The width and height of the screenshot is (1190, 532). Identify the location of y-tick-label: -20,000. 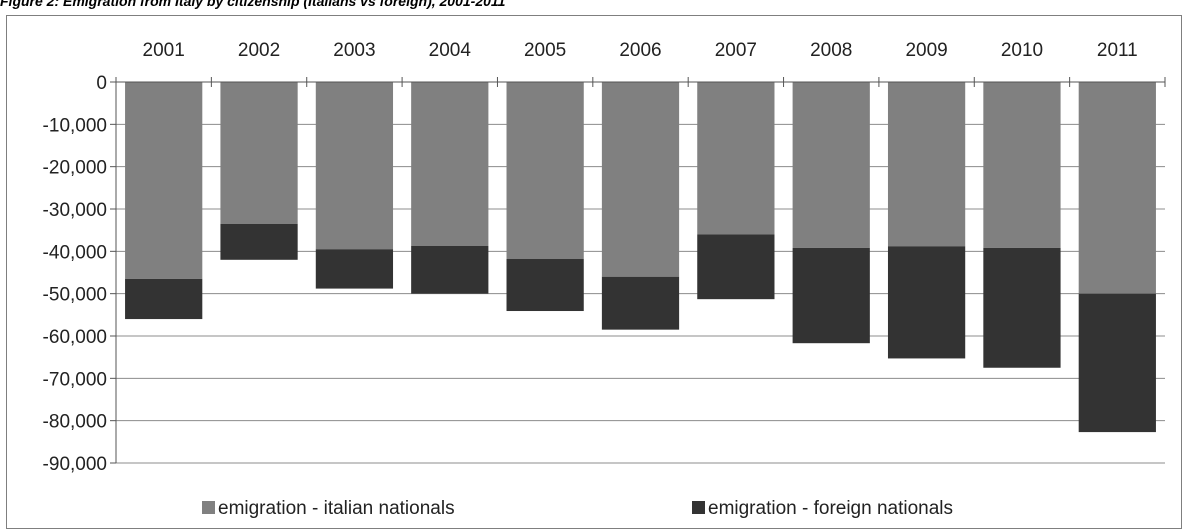
(75, 168).